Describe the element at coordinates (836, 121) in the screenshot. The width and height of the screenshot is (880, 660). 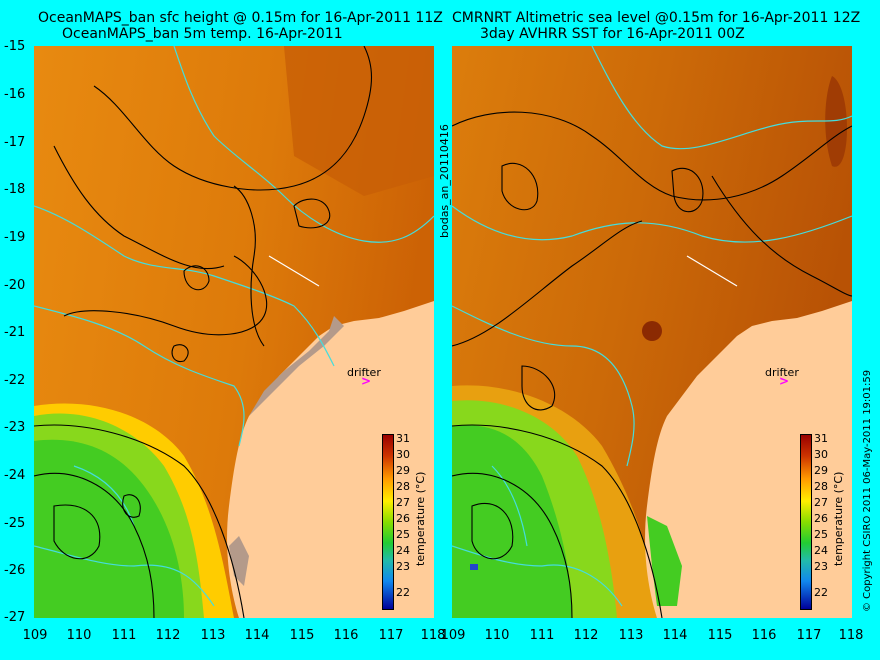
I see `hot-spot-ne` at that location.